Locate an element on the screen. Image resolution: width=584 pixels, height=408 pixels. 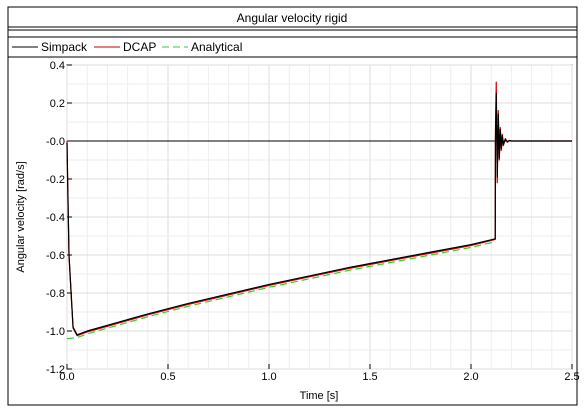
legend-label-dcap: DCAP is located at coordinates (139, 47).